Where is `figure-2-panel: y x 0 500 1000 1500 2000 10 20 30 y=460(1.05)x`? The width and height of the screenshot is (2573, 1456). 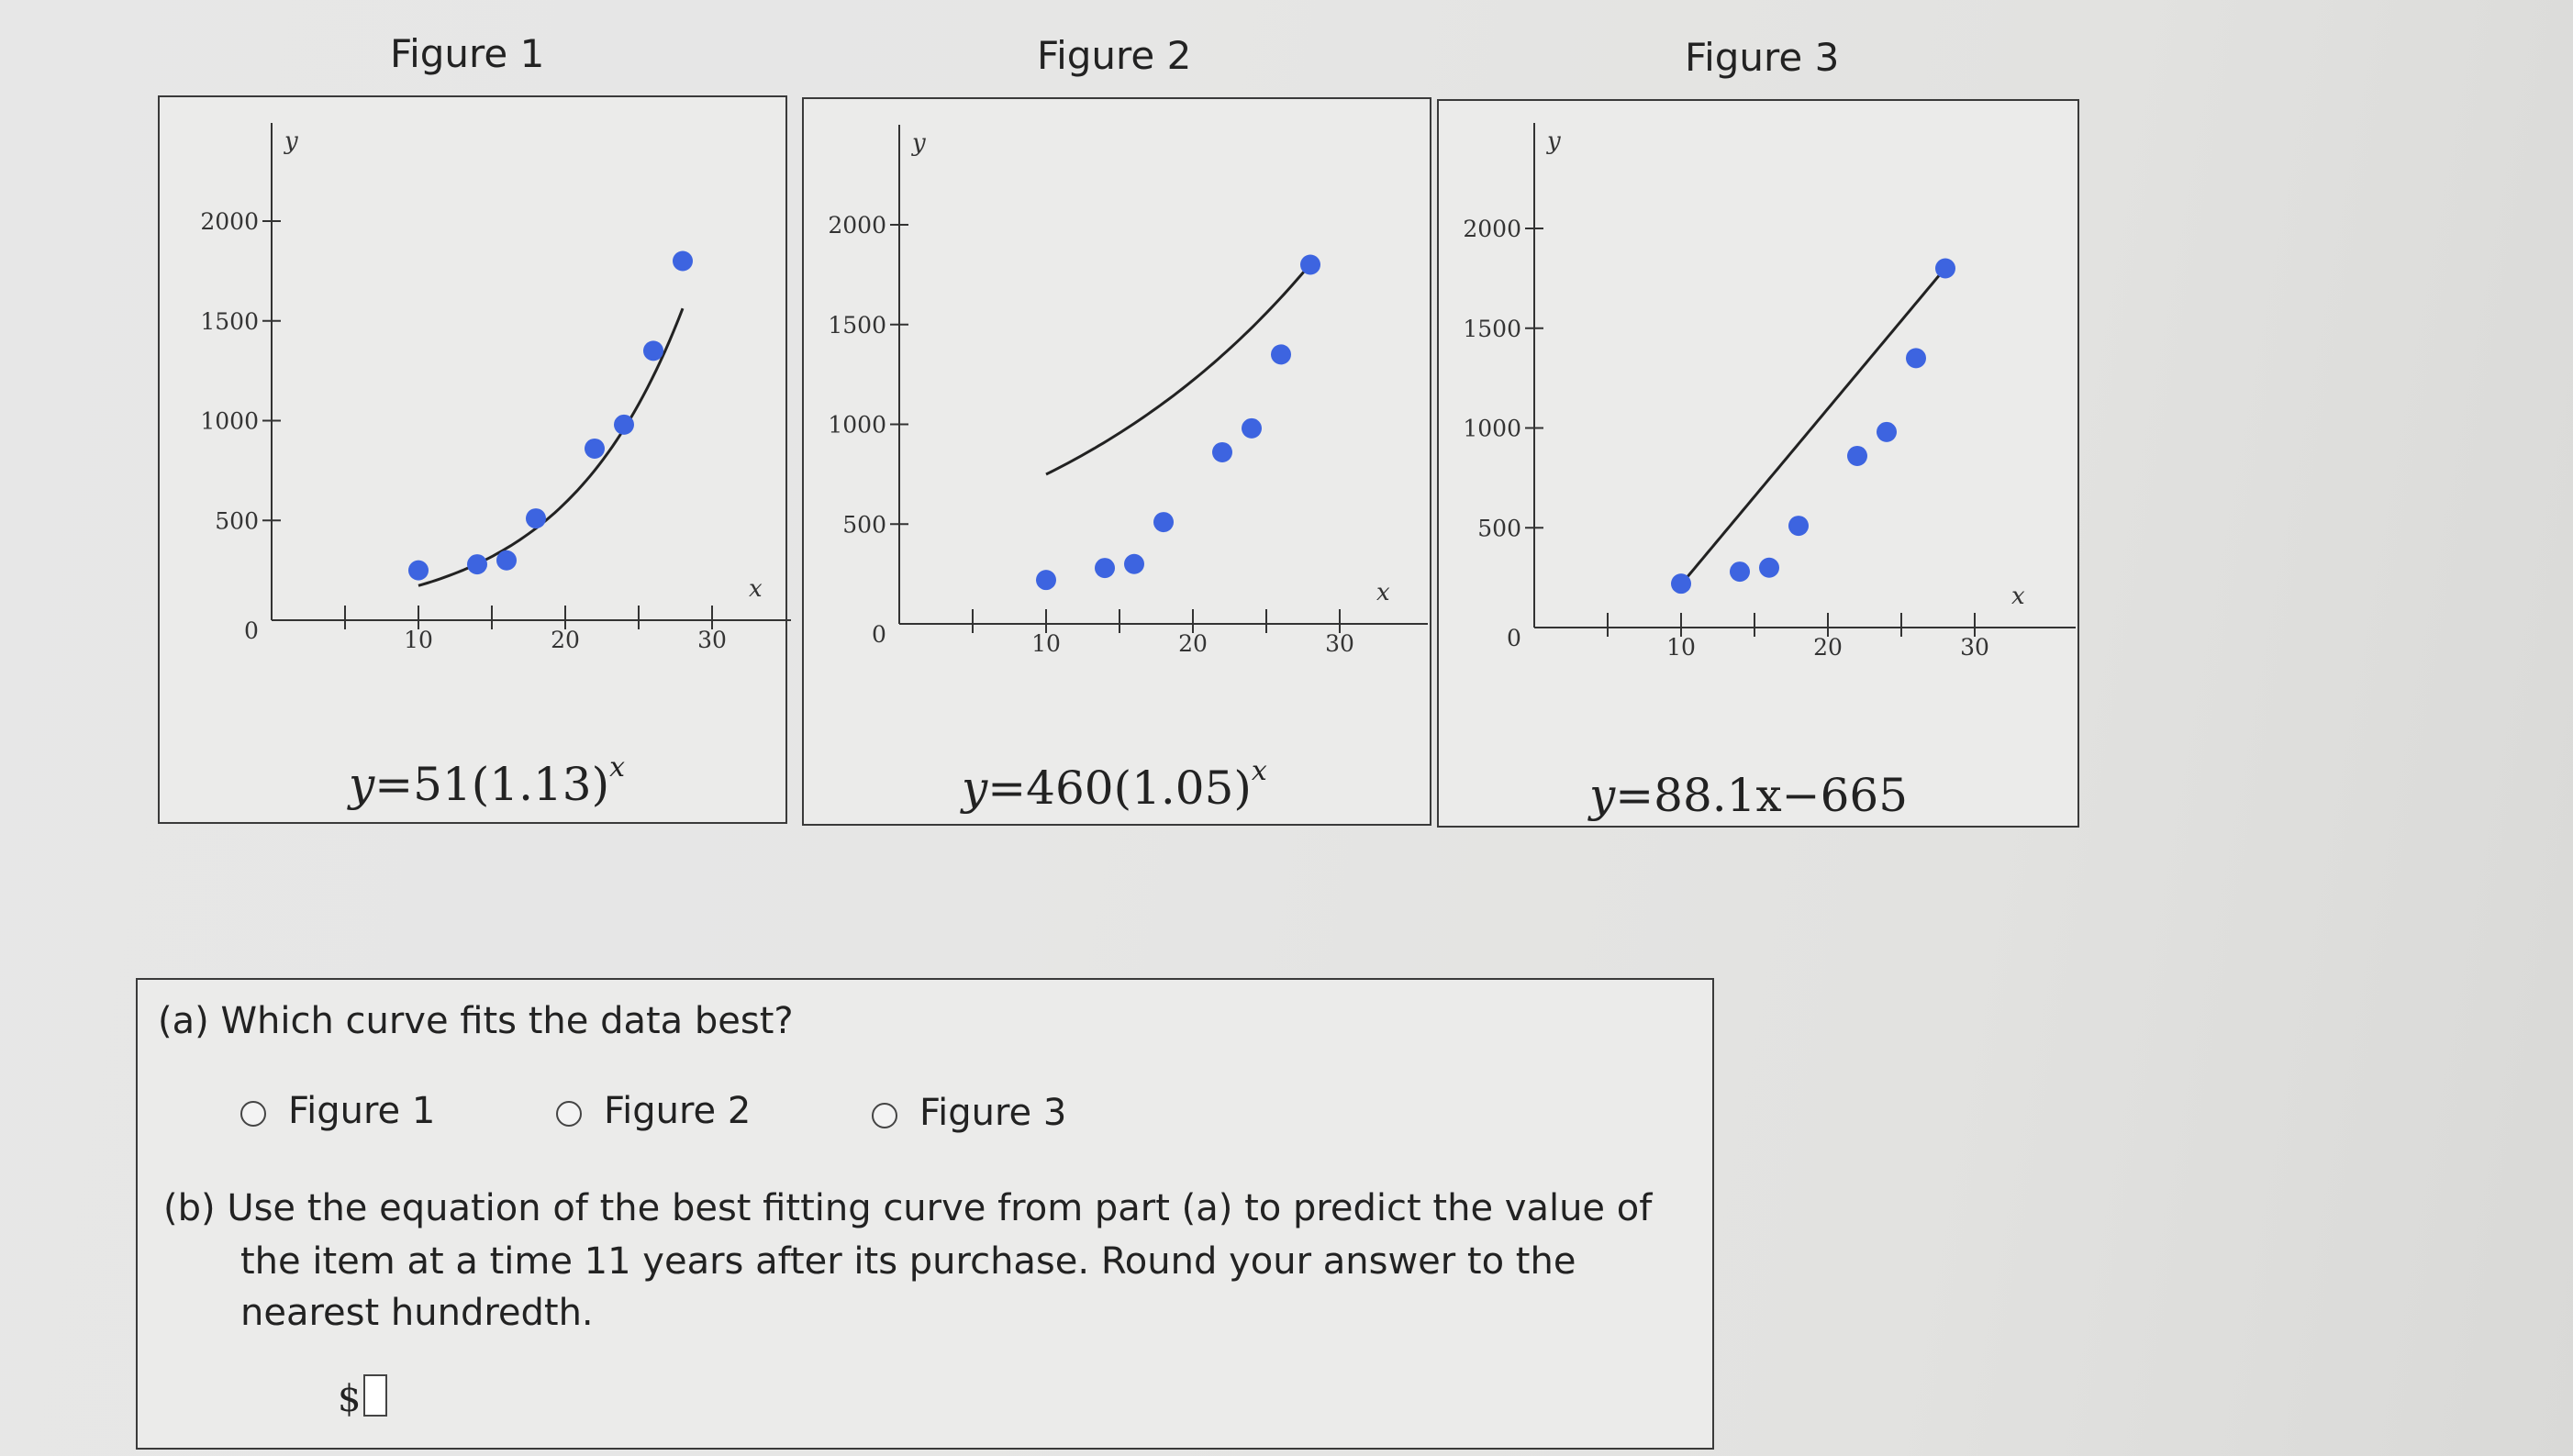
figure-2-panel: y x 0 500 1000 1500 2000 10 20 30 y=460(1.05)x is located at coordinates (1116, 461).